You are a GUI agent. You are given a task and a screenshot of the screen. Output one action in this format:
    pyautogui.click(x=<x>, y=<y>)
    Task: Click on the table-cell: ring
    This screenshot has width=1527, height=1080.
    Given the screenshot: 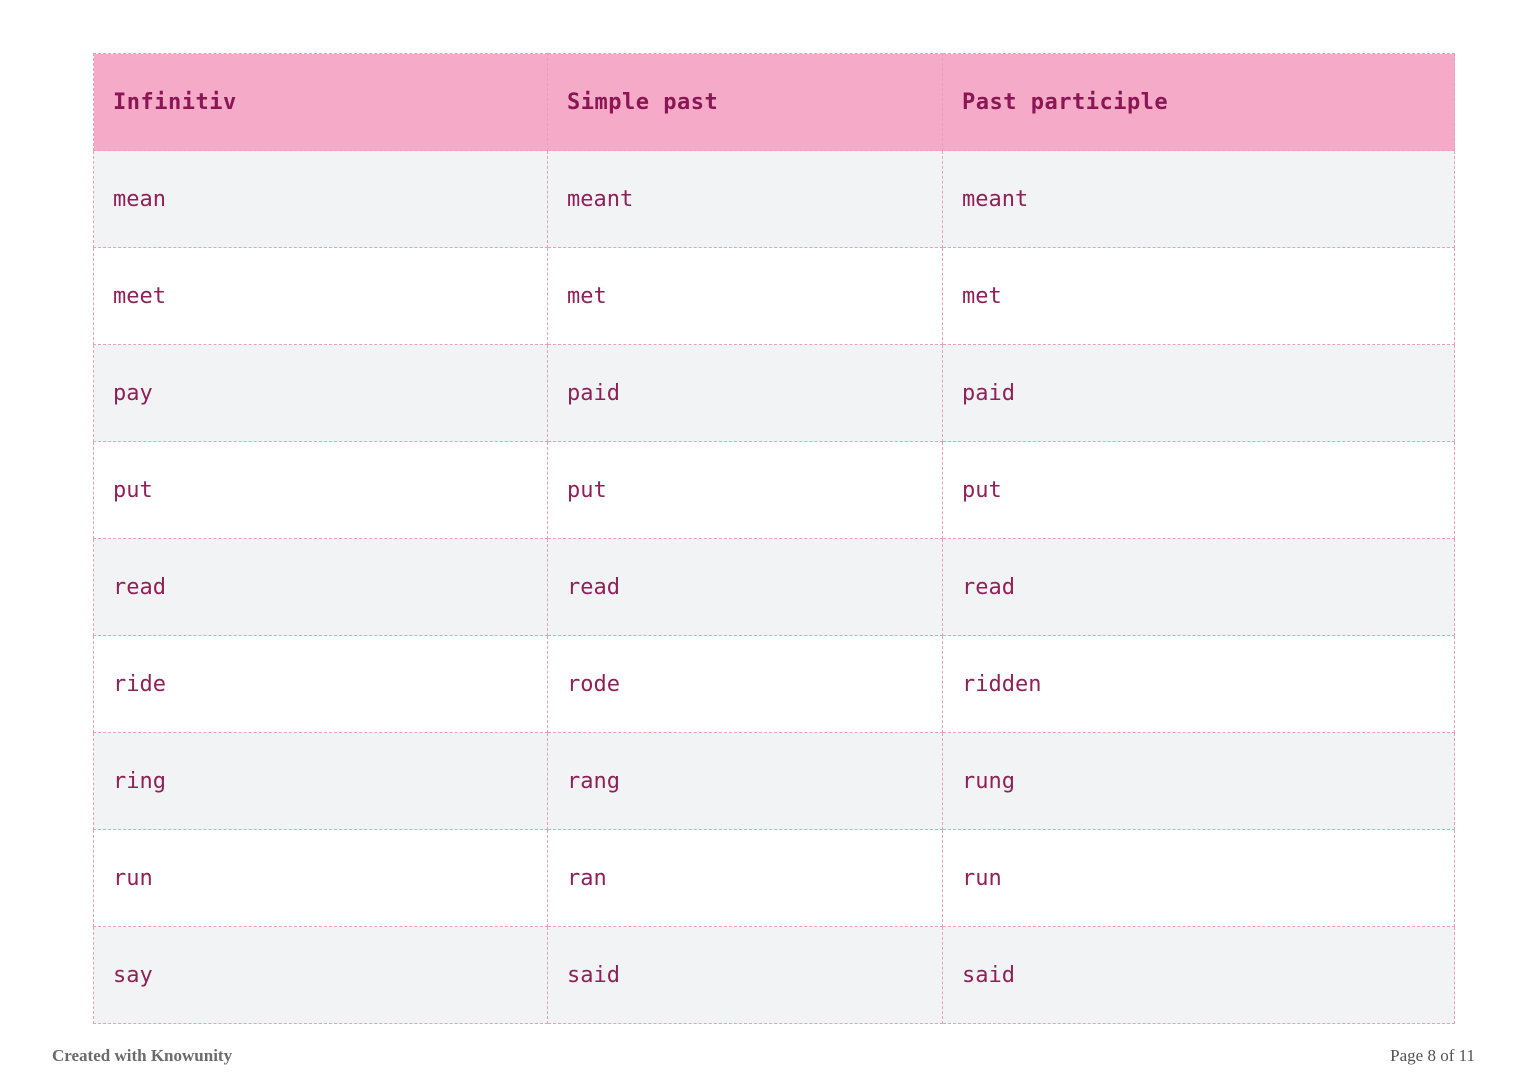 What is the action you would take?
    pyautogui.click(x=320, y=781)
    